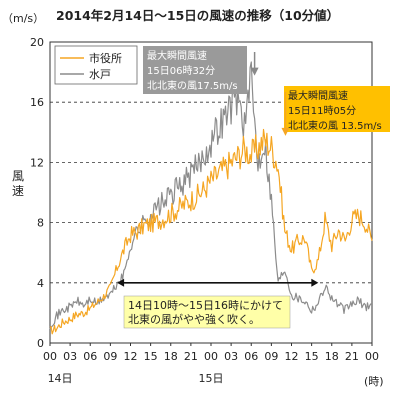 Image resolution: width=400 pixels, height=400 pixels. Describe the element at coordinates (197, 15) in the screenshot. I see `chart-title: 2014年2月14日～15日の風速の推移（10分値）` at that location.